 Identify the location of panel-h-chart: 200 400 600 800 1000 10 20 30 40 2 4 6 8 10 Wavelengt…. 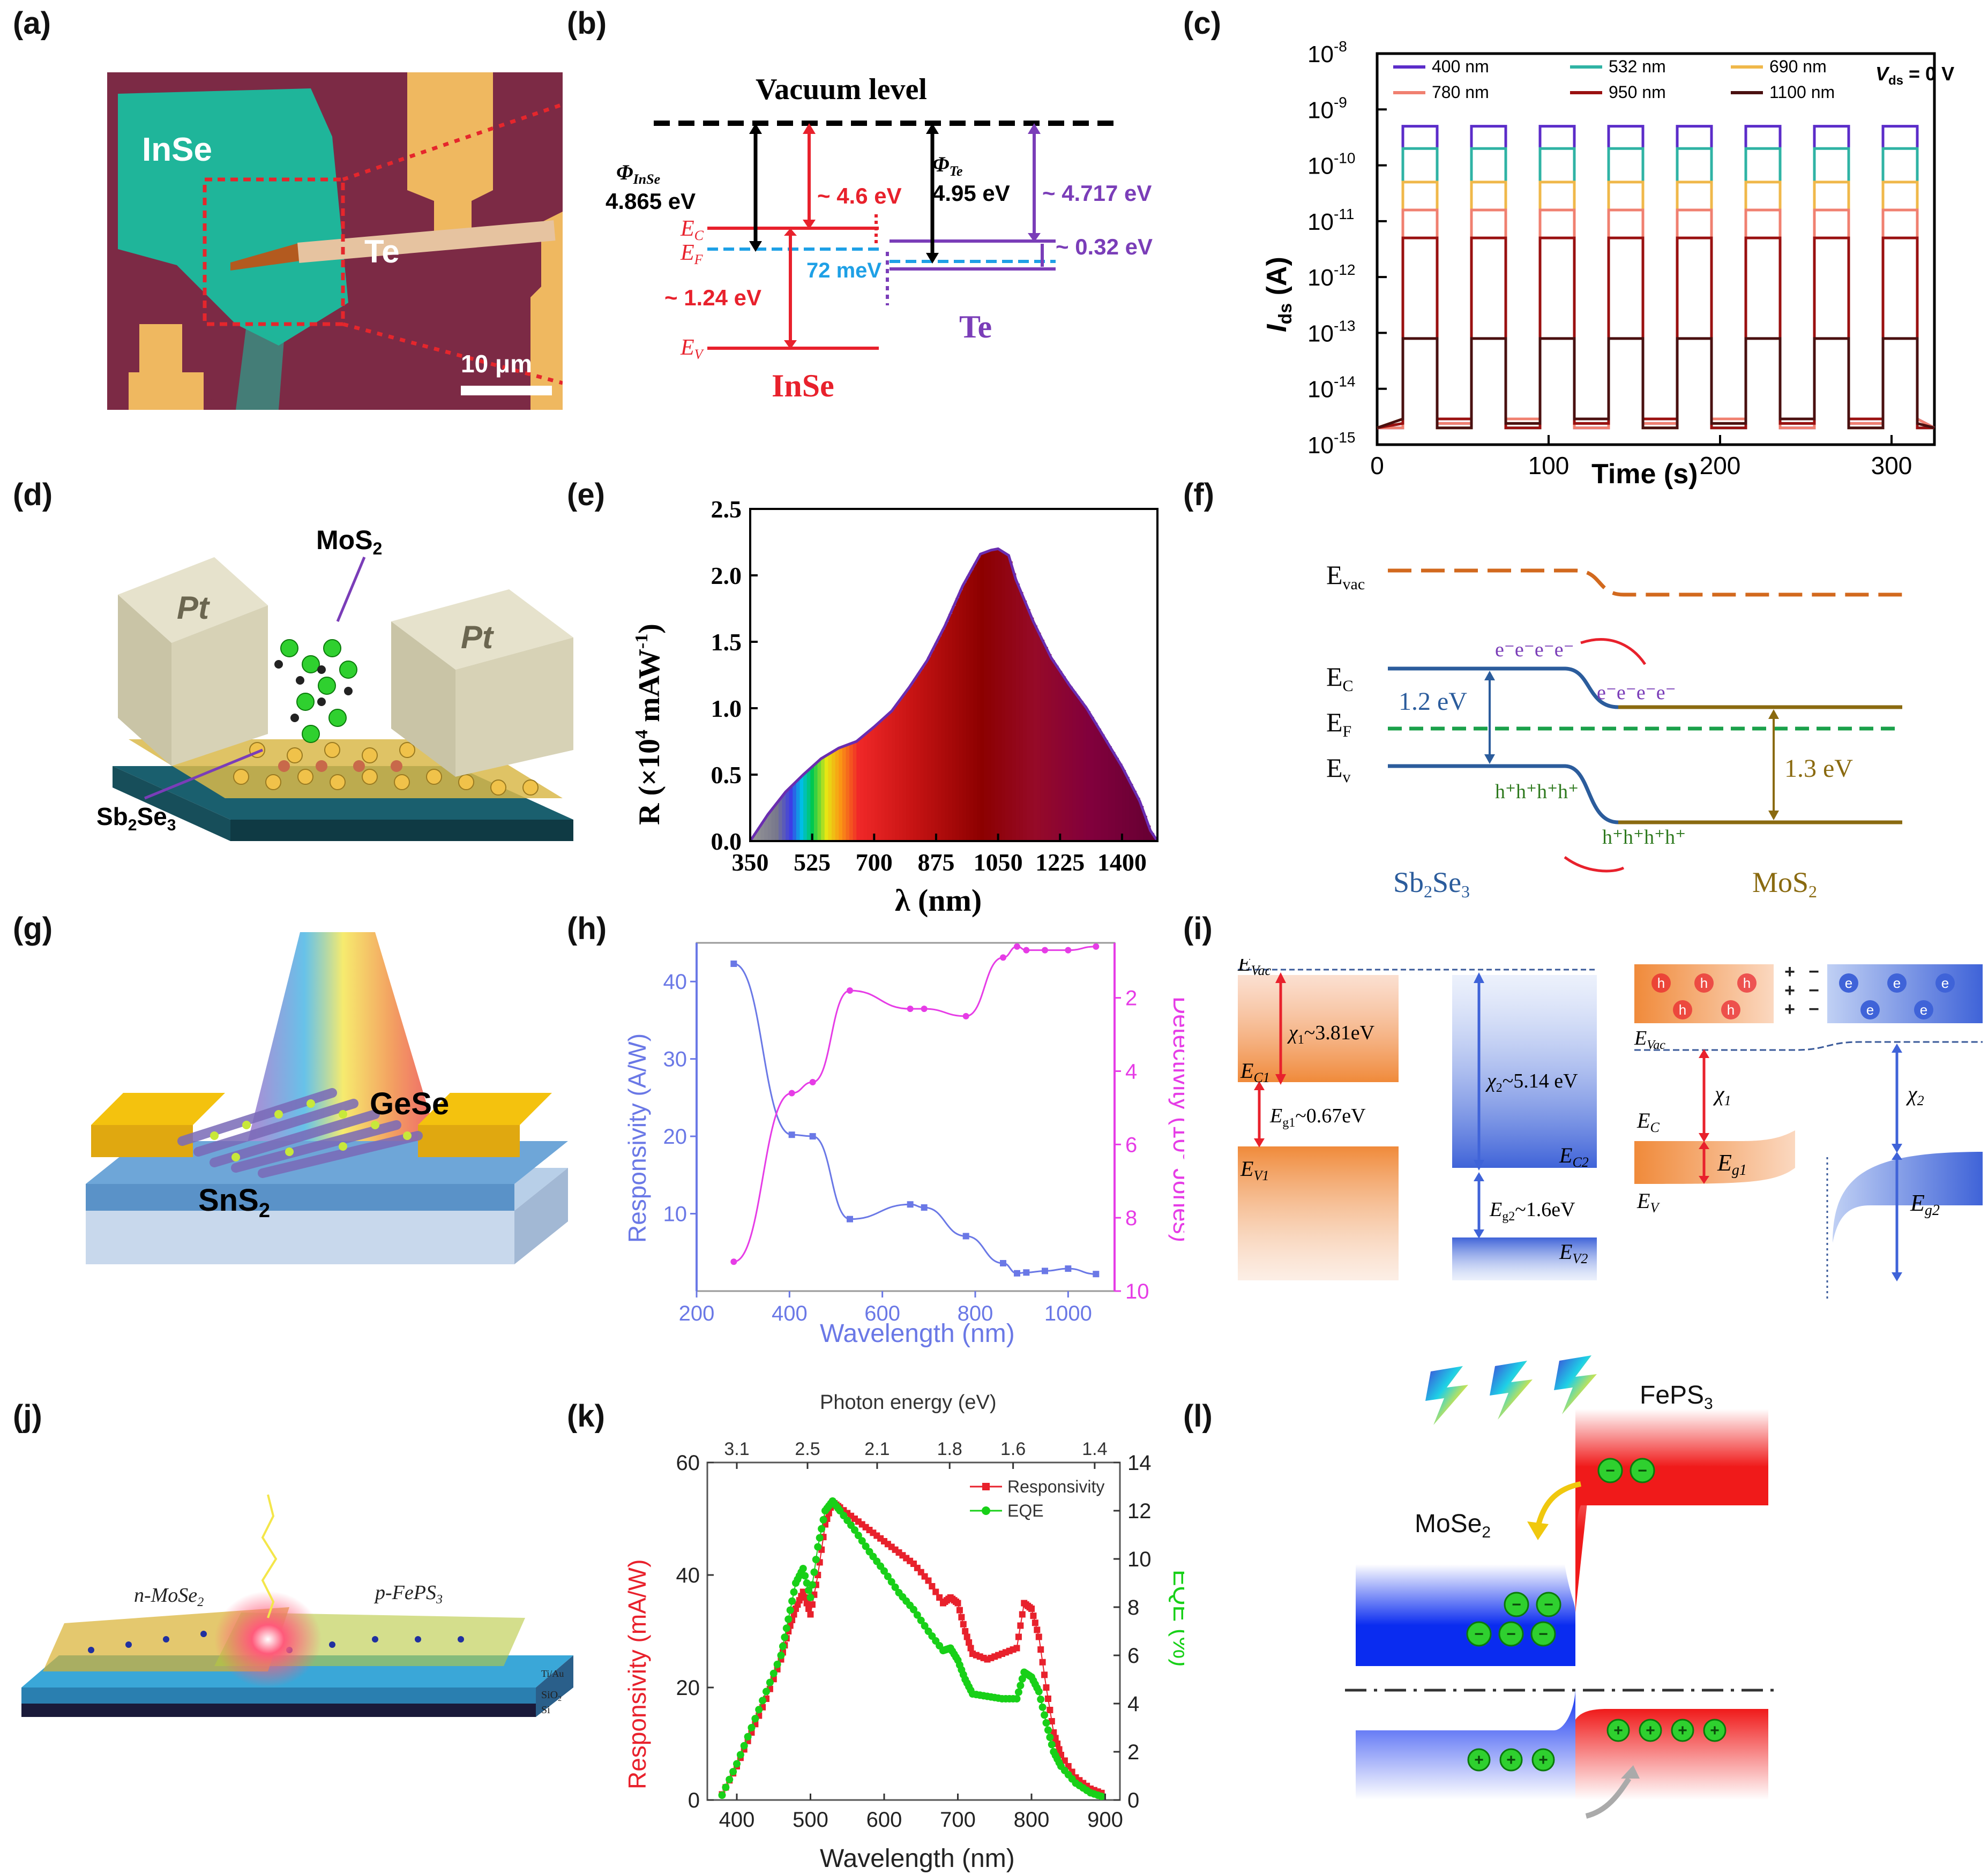
(903, 1145).